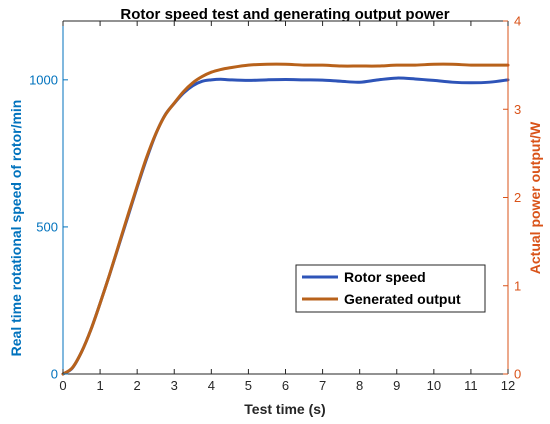 The height and width of the screenshot is (424, 550). I want to click on y-left-tick-label: 1000, so click(43, 79).